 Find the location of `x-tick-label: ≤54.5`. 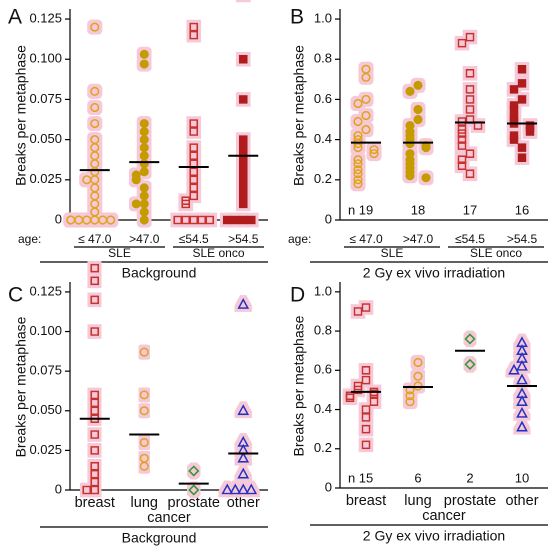

x-tick-label: ≤54.5 is located at coordinates (194, 239).